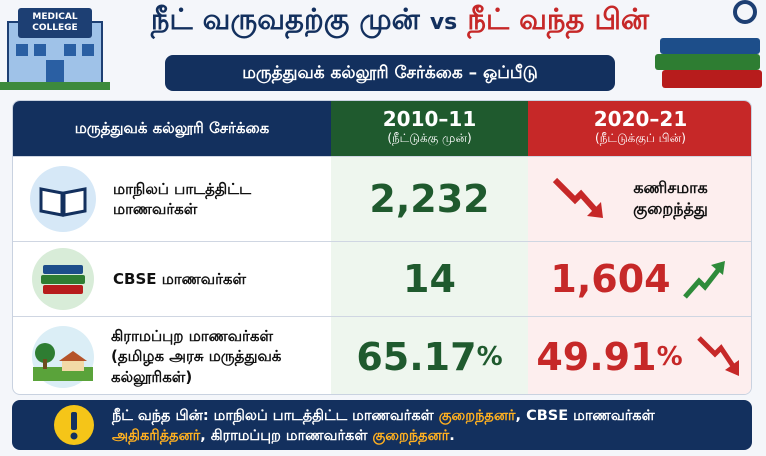  What do you see at coordinates (429, 119) in the screenshot?
I see `column-title: 2010–11` at bounding box center [429, 119].